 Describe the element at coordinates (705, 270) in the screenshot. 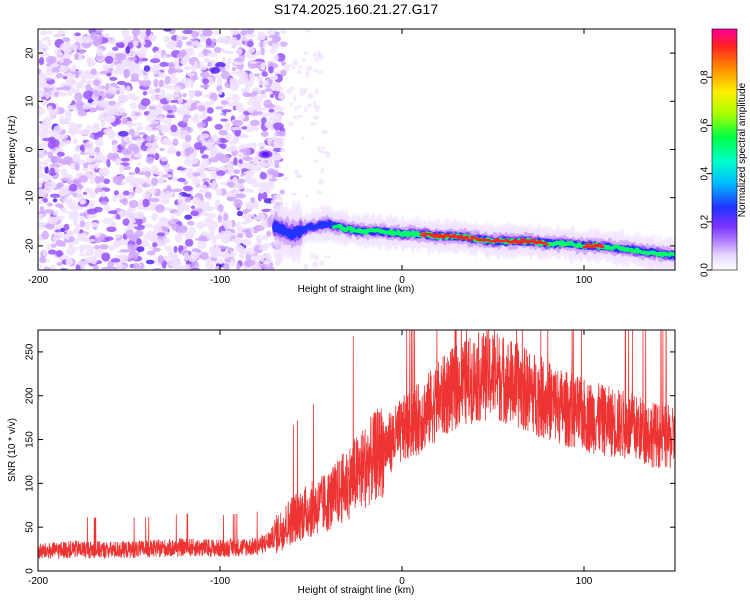

I see `colorbar-tick-label: 0.0` at that location.